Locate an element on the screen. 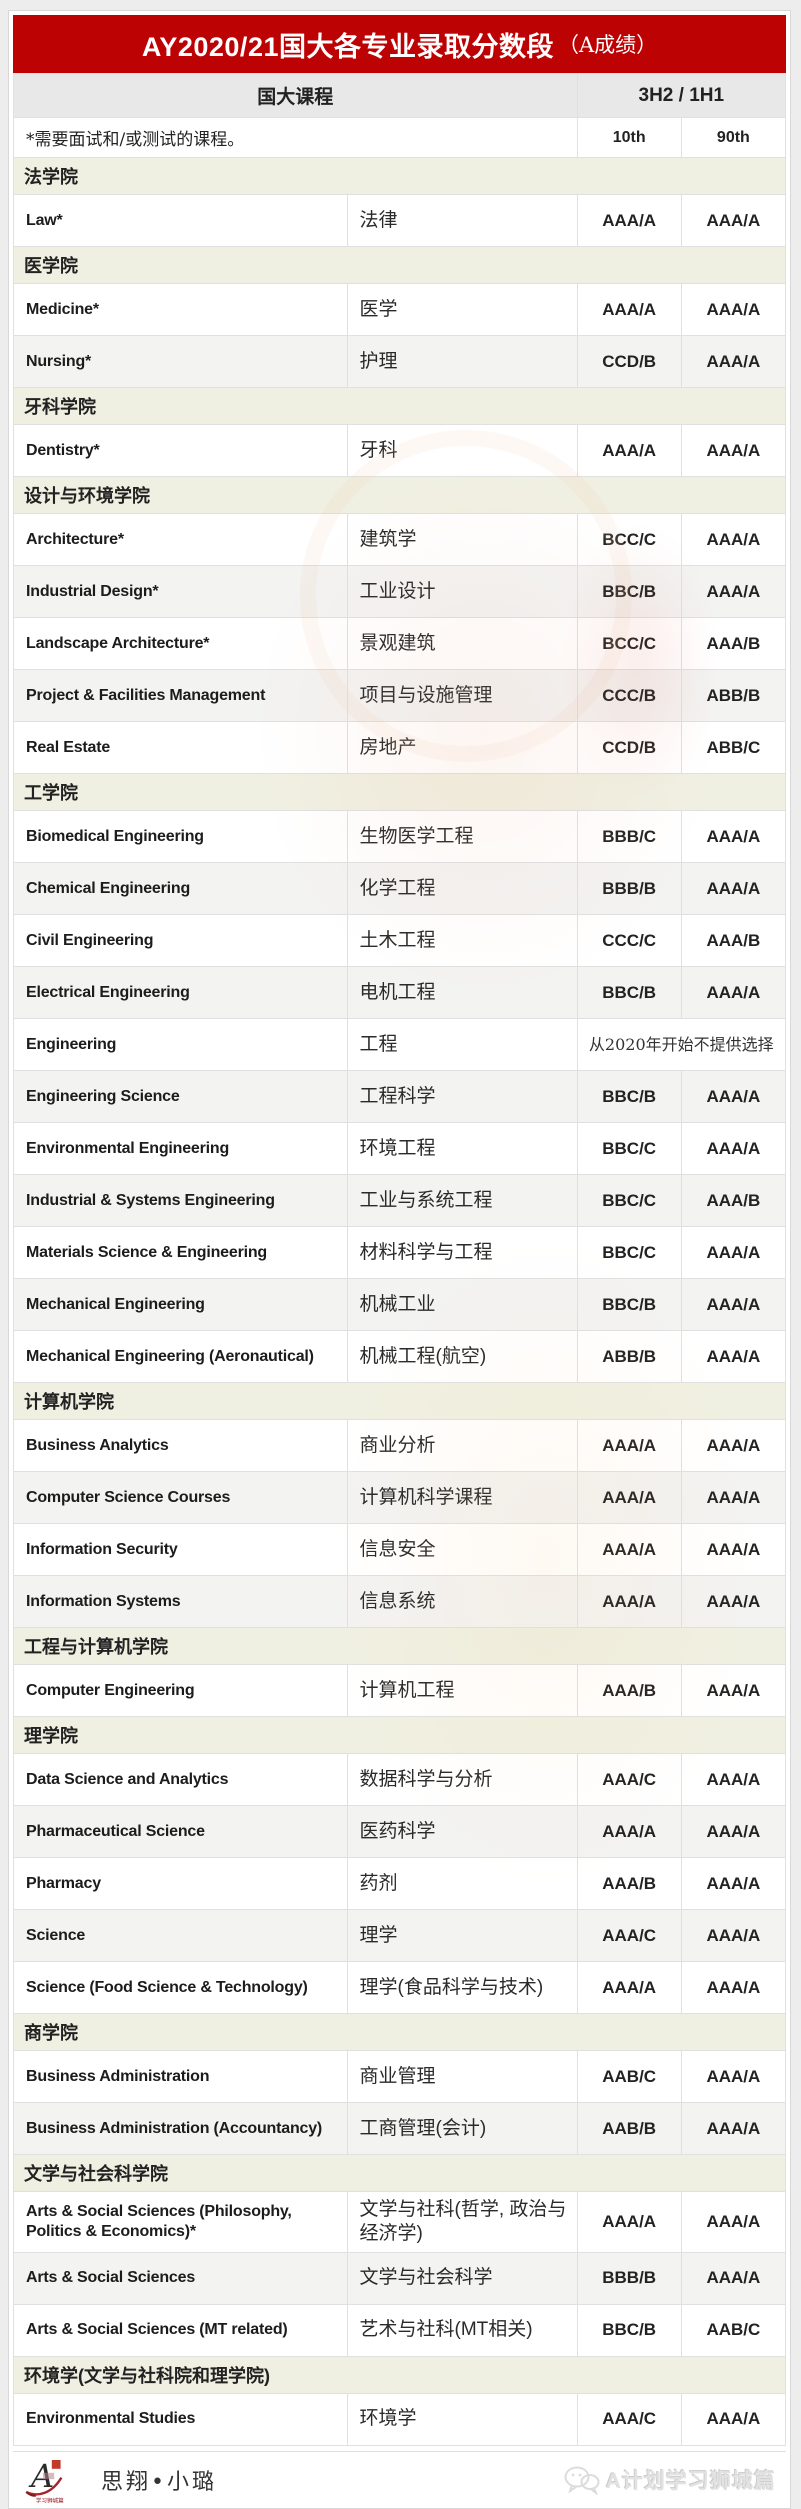 The image size is (801, 2509). course-name-en: Industrial Design* is located at coordinates (180, 591).